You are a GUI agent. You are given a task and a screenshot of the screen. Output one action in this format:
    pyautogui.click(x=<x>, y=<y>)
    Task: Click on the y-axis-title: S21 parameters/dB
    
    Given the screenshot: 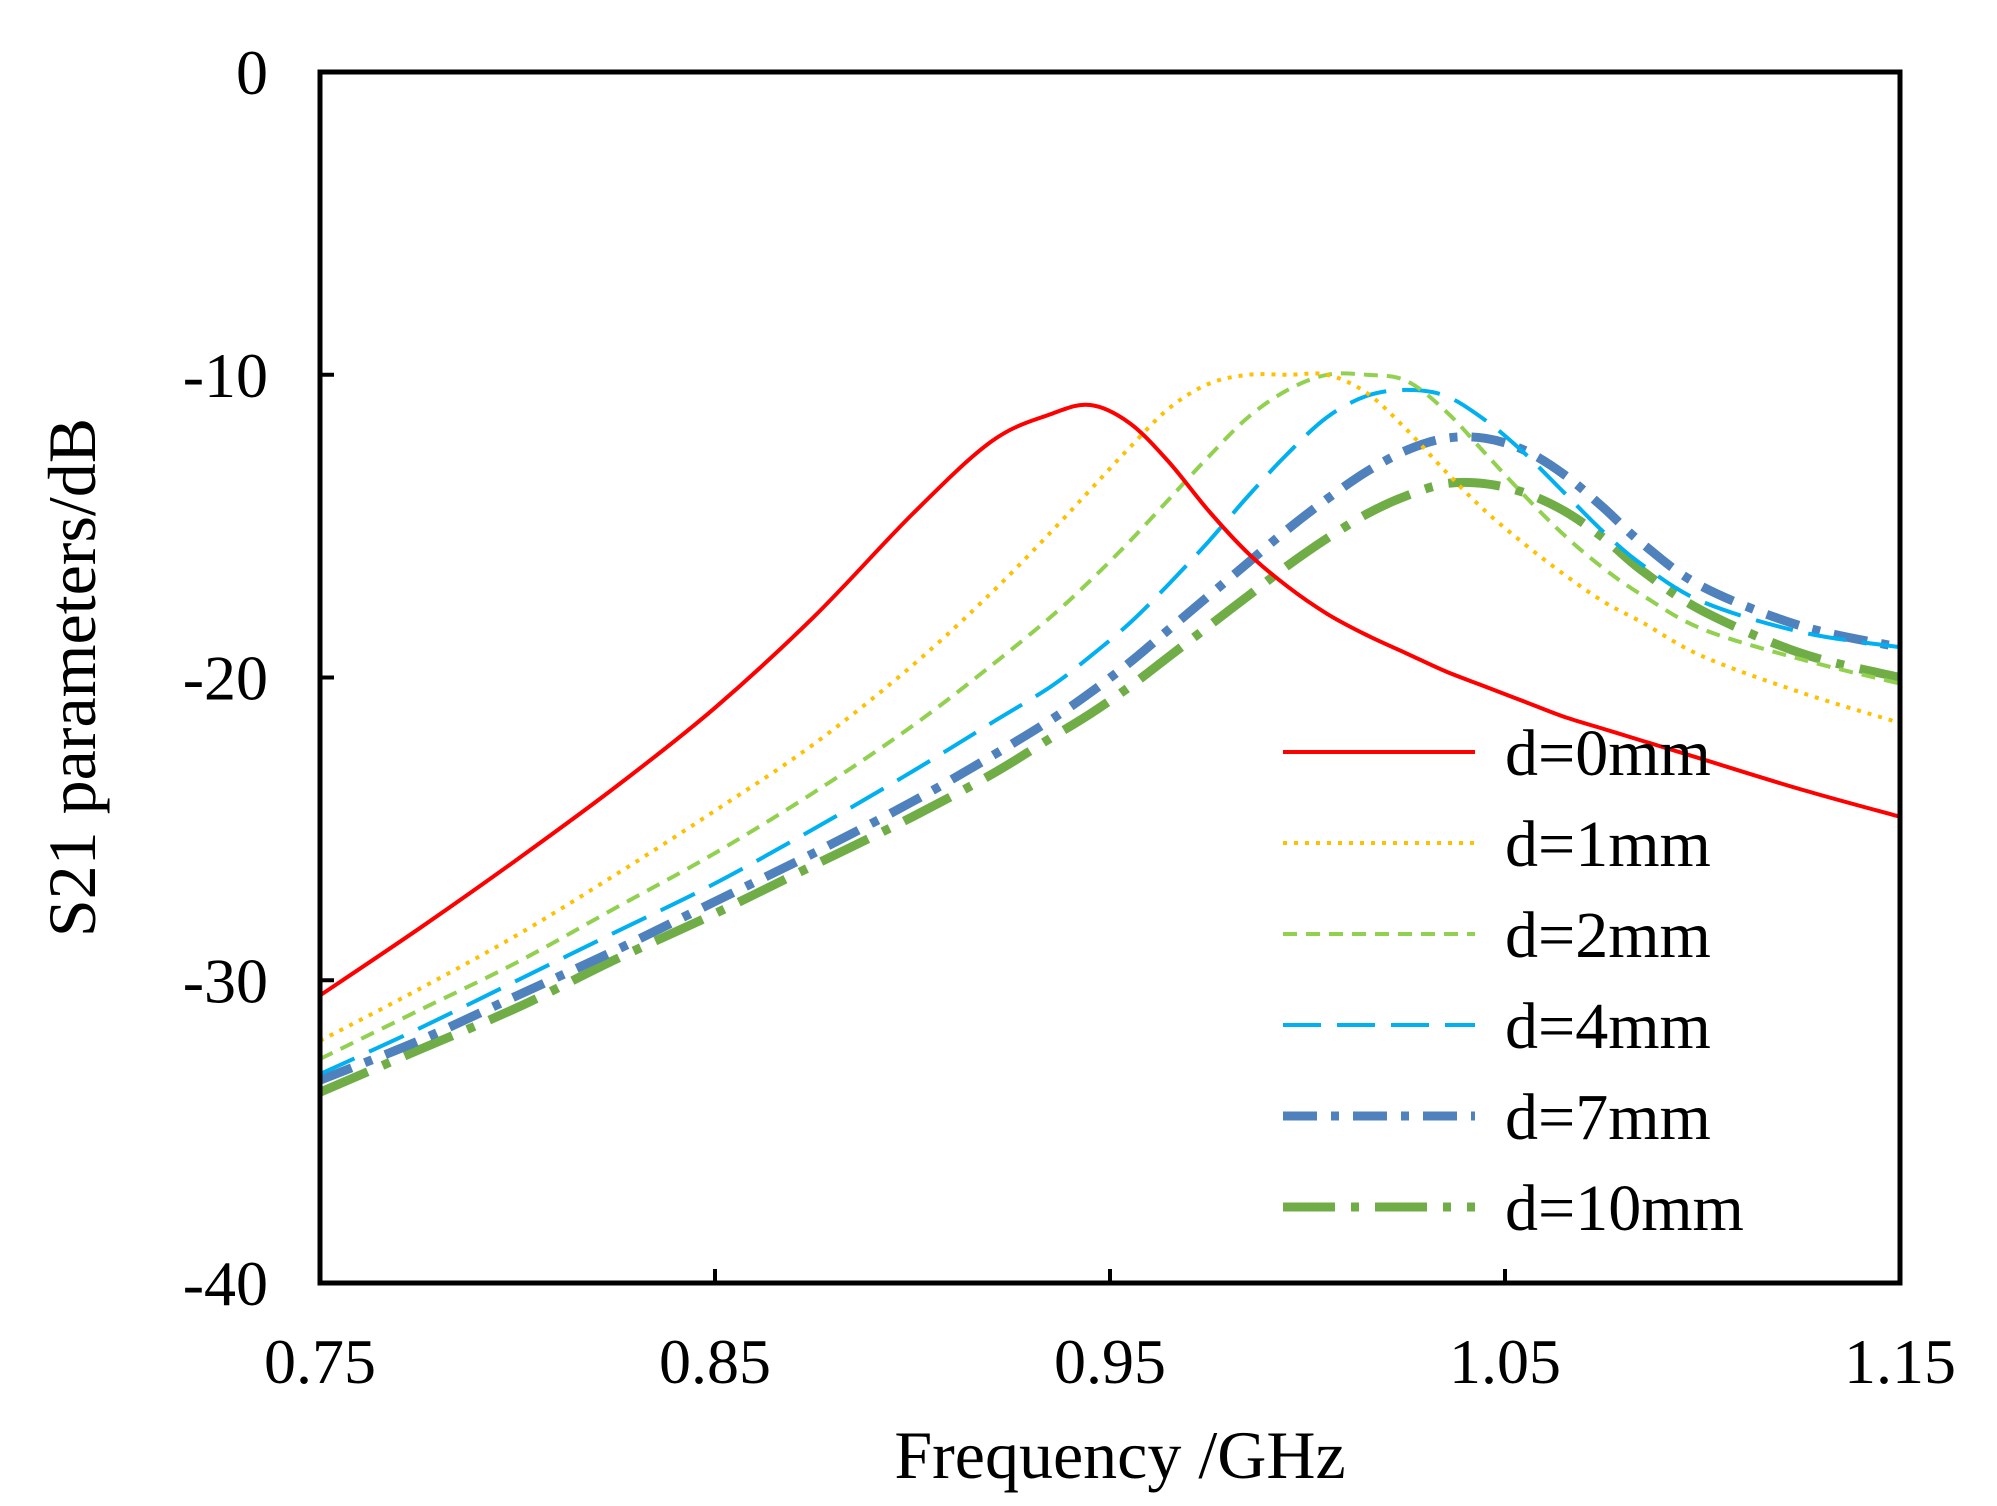 What is the action you would take?
    pyautogui.click(x=72, y=677)
    